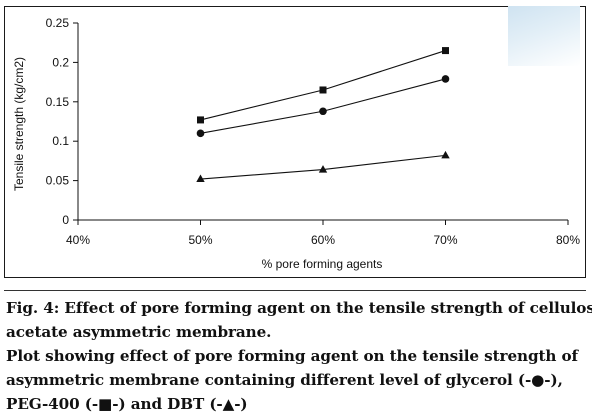 The height and width of the screenshot is (416, 592). What do you see at coordinates (322, 264) in the screenshot?
I see `x-axis-title: % pore forming agents` at bounding box center [322, 264].